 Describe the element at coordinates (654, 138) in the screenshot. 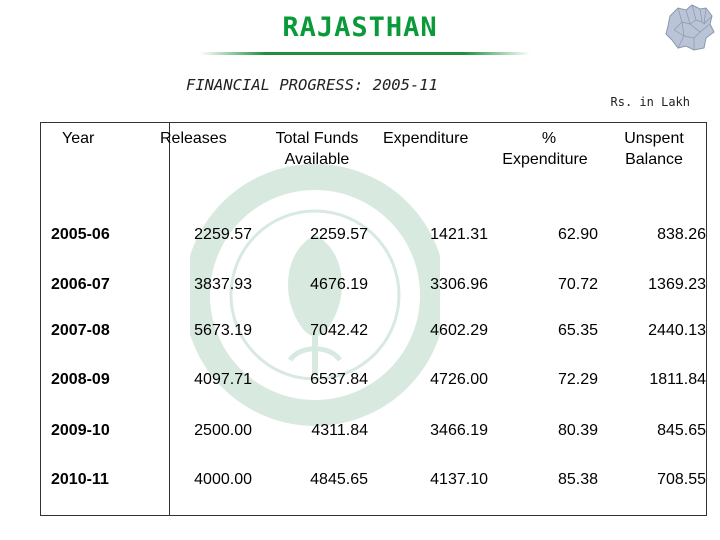

I see `header-unspent-line1: Unspent` at that location.